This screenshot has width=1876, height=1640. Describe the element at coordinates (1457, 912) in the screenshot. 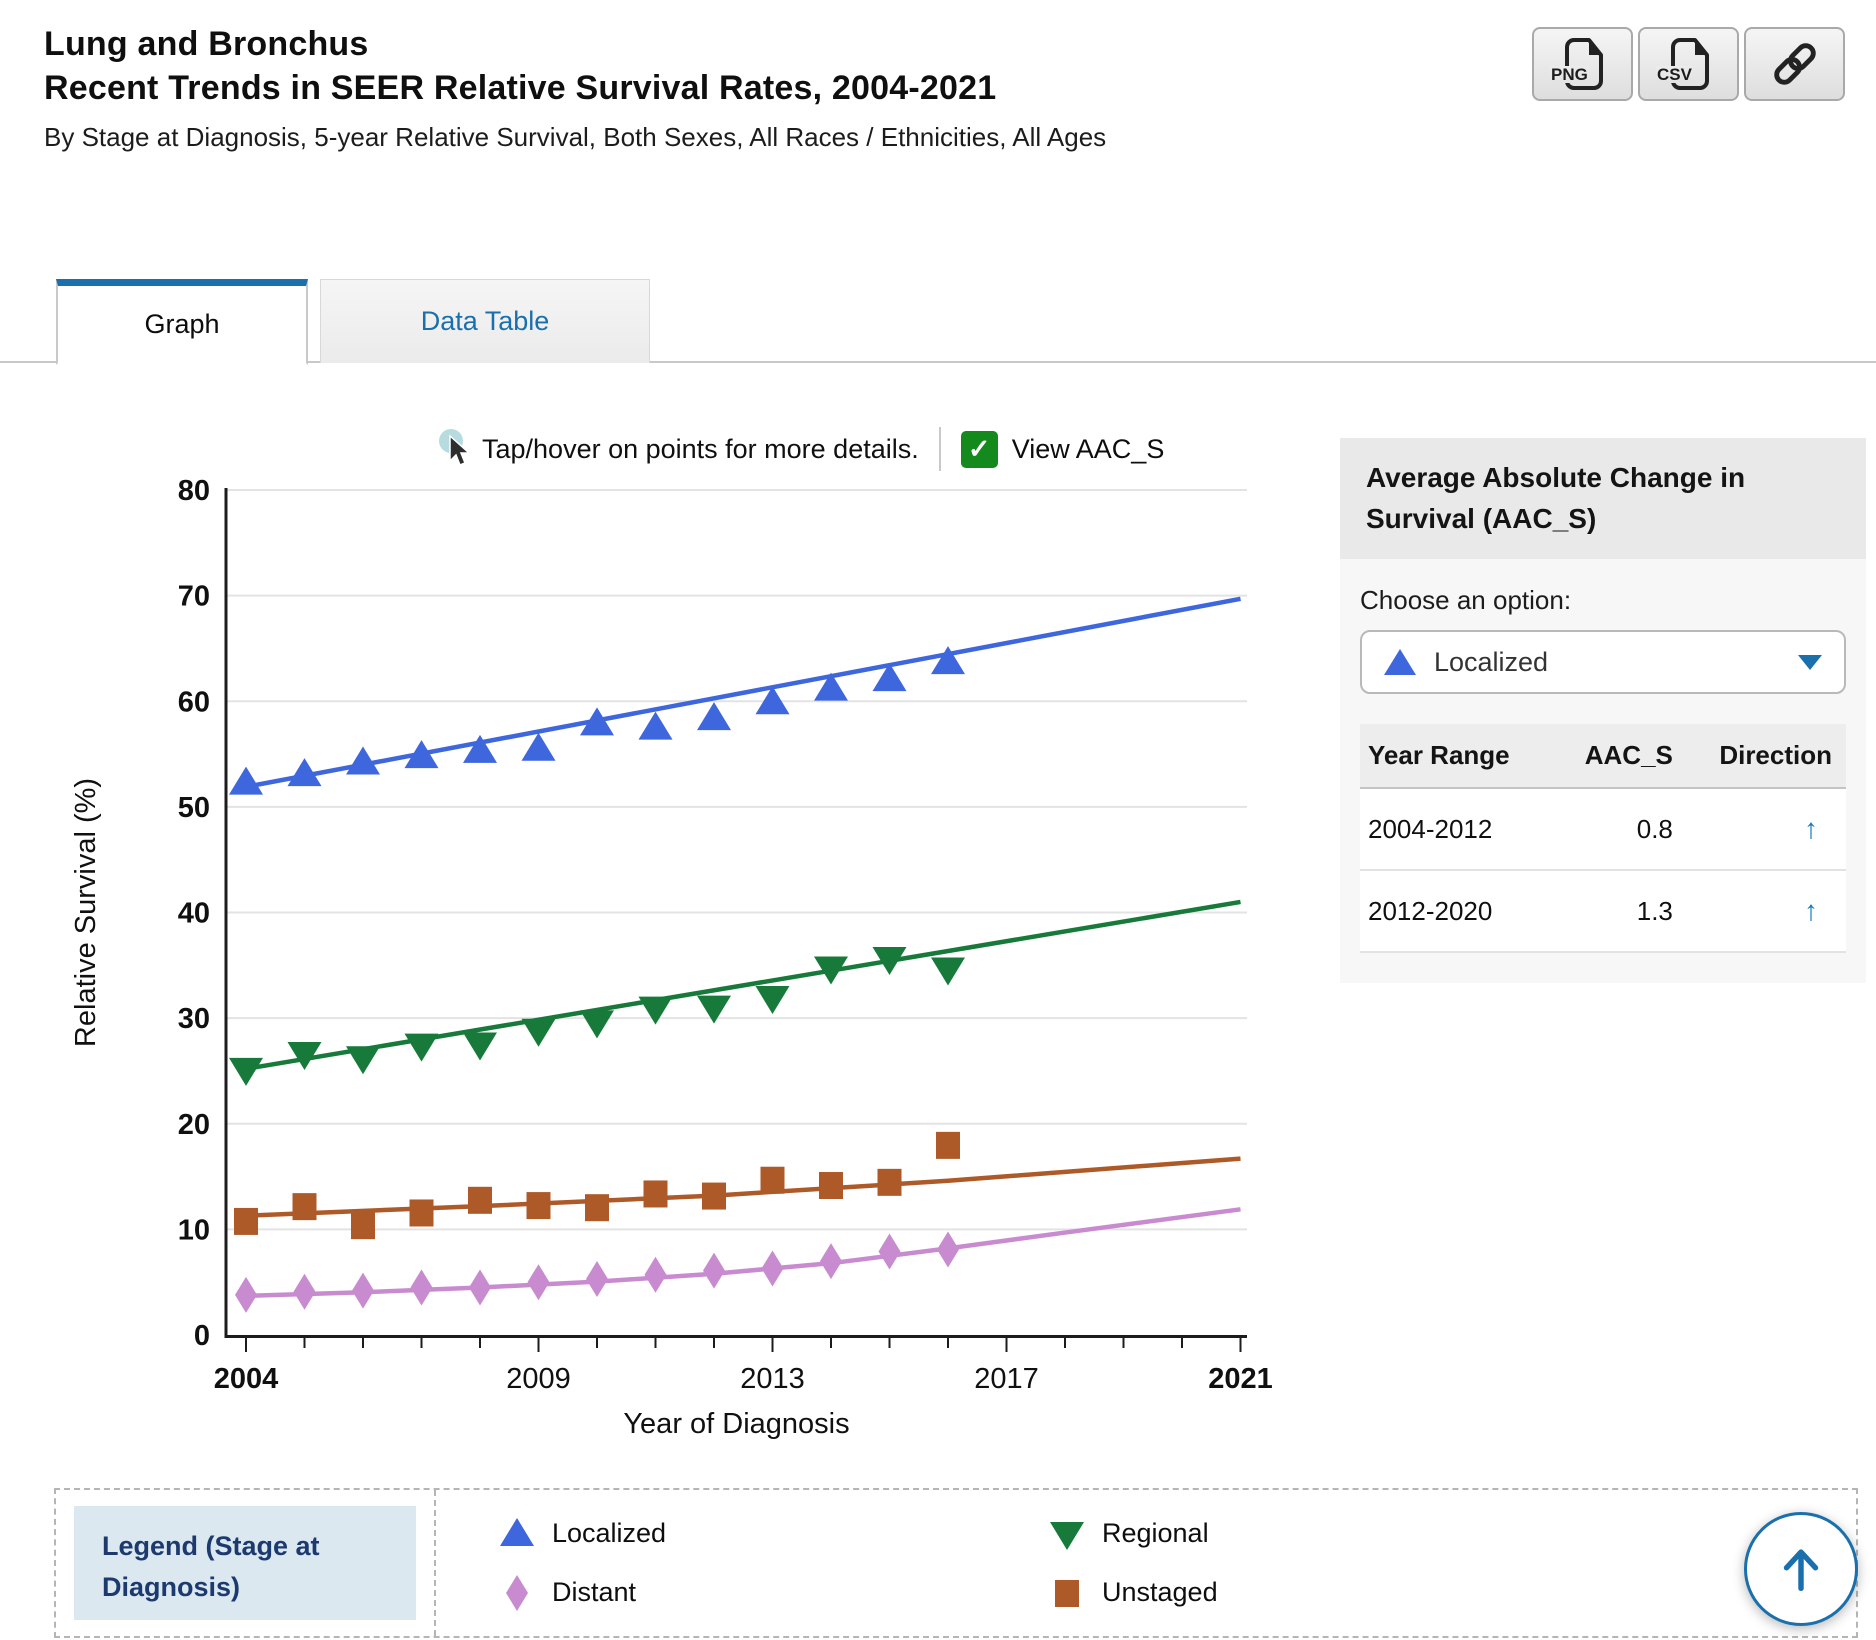

I see `year-range-cell: 2012-2020` at that location.